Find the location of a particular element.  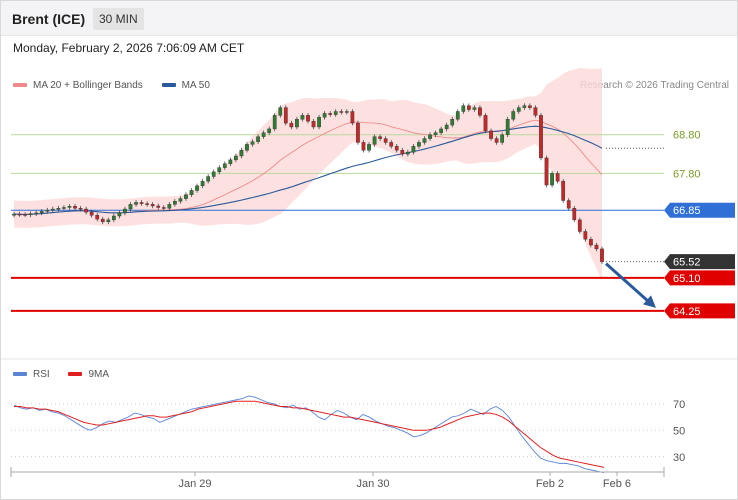

header-bar: Brent (ICE) 30 MIN is located at coordinates (369, 18).